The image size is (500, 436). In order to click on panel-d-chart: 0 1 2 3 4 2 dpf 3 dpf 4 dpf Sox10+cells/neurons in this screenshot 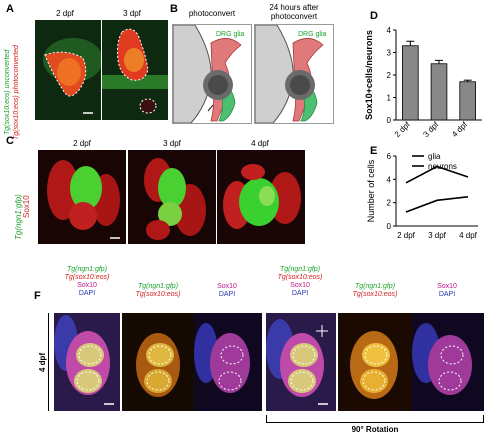, I will do `click(423, 82)`.